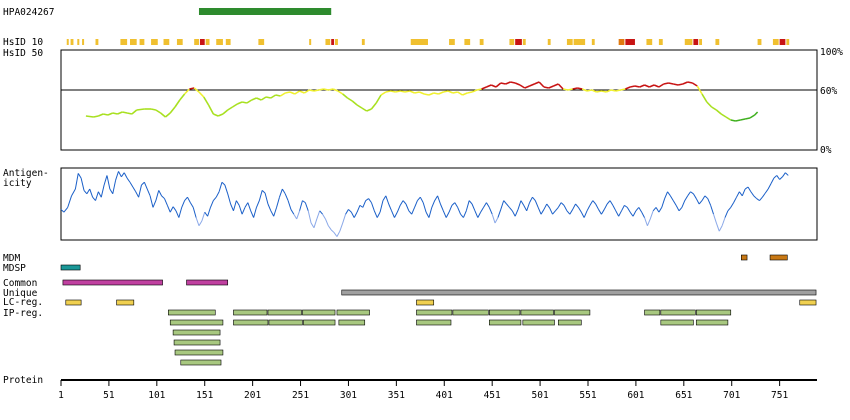 This screenshot has width=850, height=420. What do you see at coordinates (11, 258) in the screenshot?
I see `mdm-label: MDM` at bounding box center [11, 258].